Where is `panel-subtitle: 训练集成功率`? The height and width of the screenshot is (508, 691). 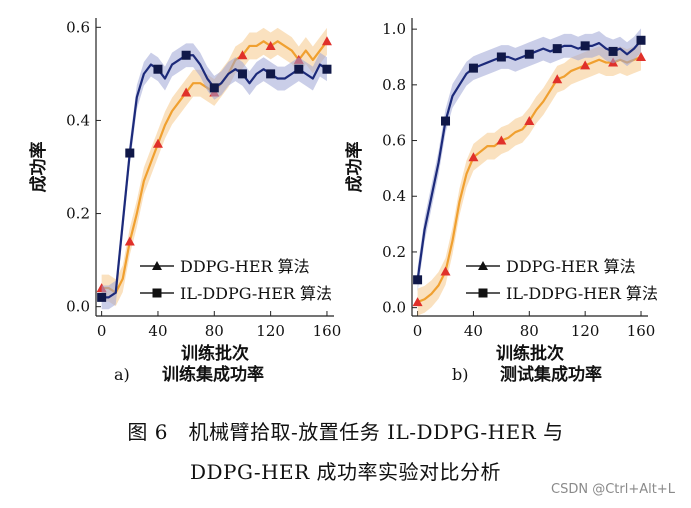
panel-subtitle: 训练集成功率 is located at coordinates (213, 374).